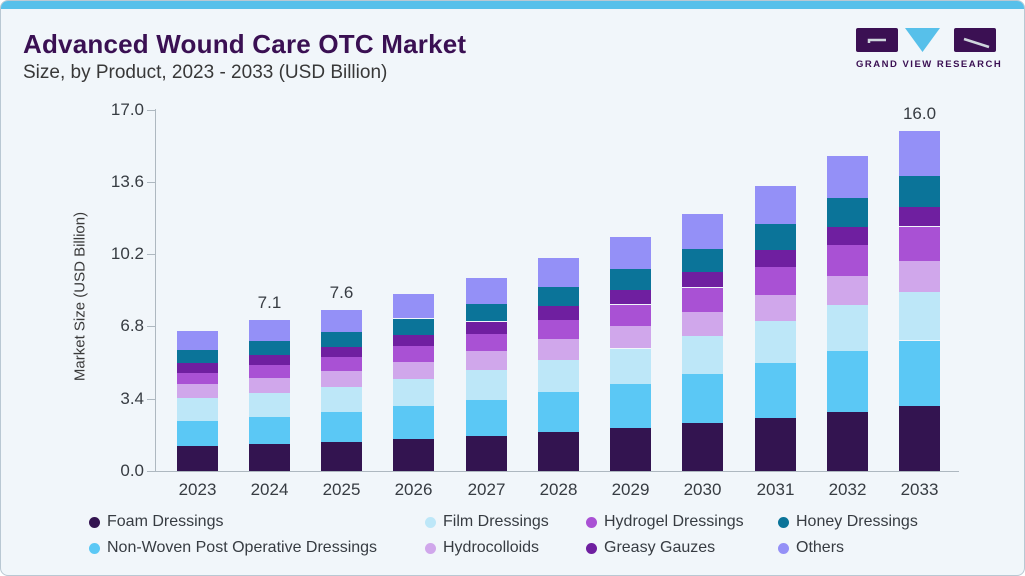 The image size is (1025, 576). What do you see at coordinates (132, 326) in the screenshot?
I see `y-tick-label: 6.8` at bounding box center [132, 326].